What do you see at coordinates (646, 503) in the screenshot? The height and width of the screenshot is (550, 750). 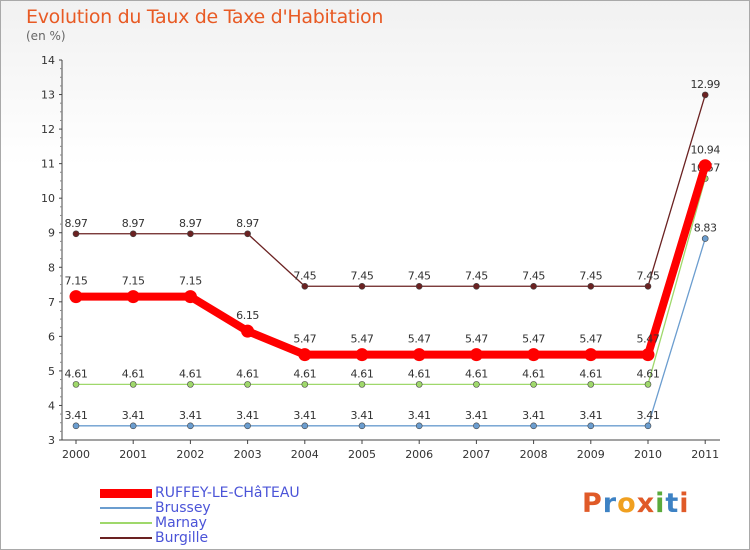 I see `logo-letter: x` at bounding box center [646, 503].